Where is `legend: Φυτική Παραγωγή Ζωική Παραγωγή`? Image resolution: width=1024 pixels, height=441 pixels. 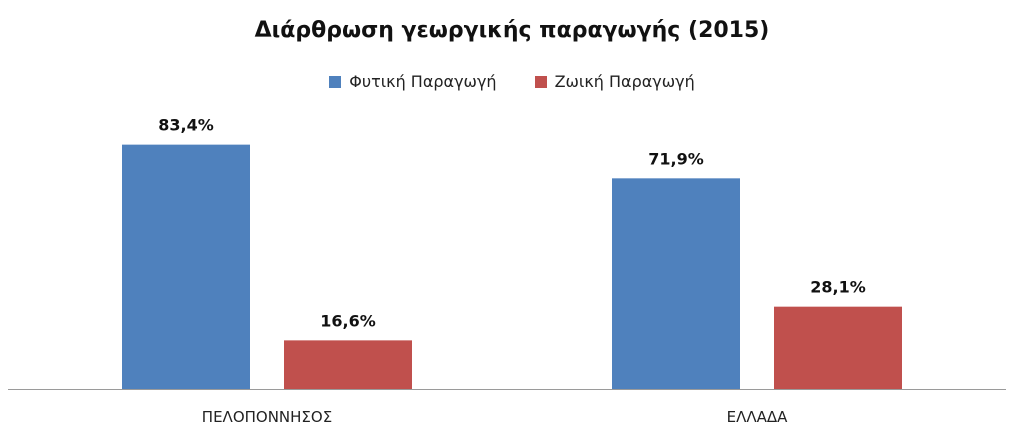 legend: Φυτική Παραγωγή Ζωική Παραγωγή is located at coordinates (512, 81).